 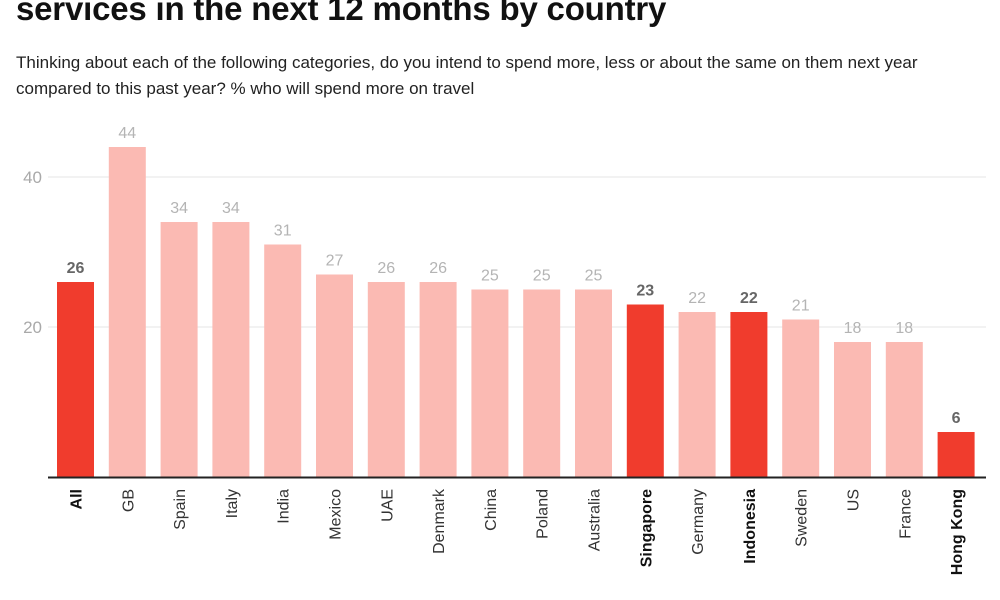 I want to click on category-label: Denmark, so click(x=439, y=521).